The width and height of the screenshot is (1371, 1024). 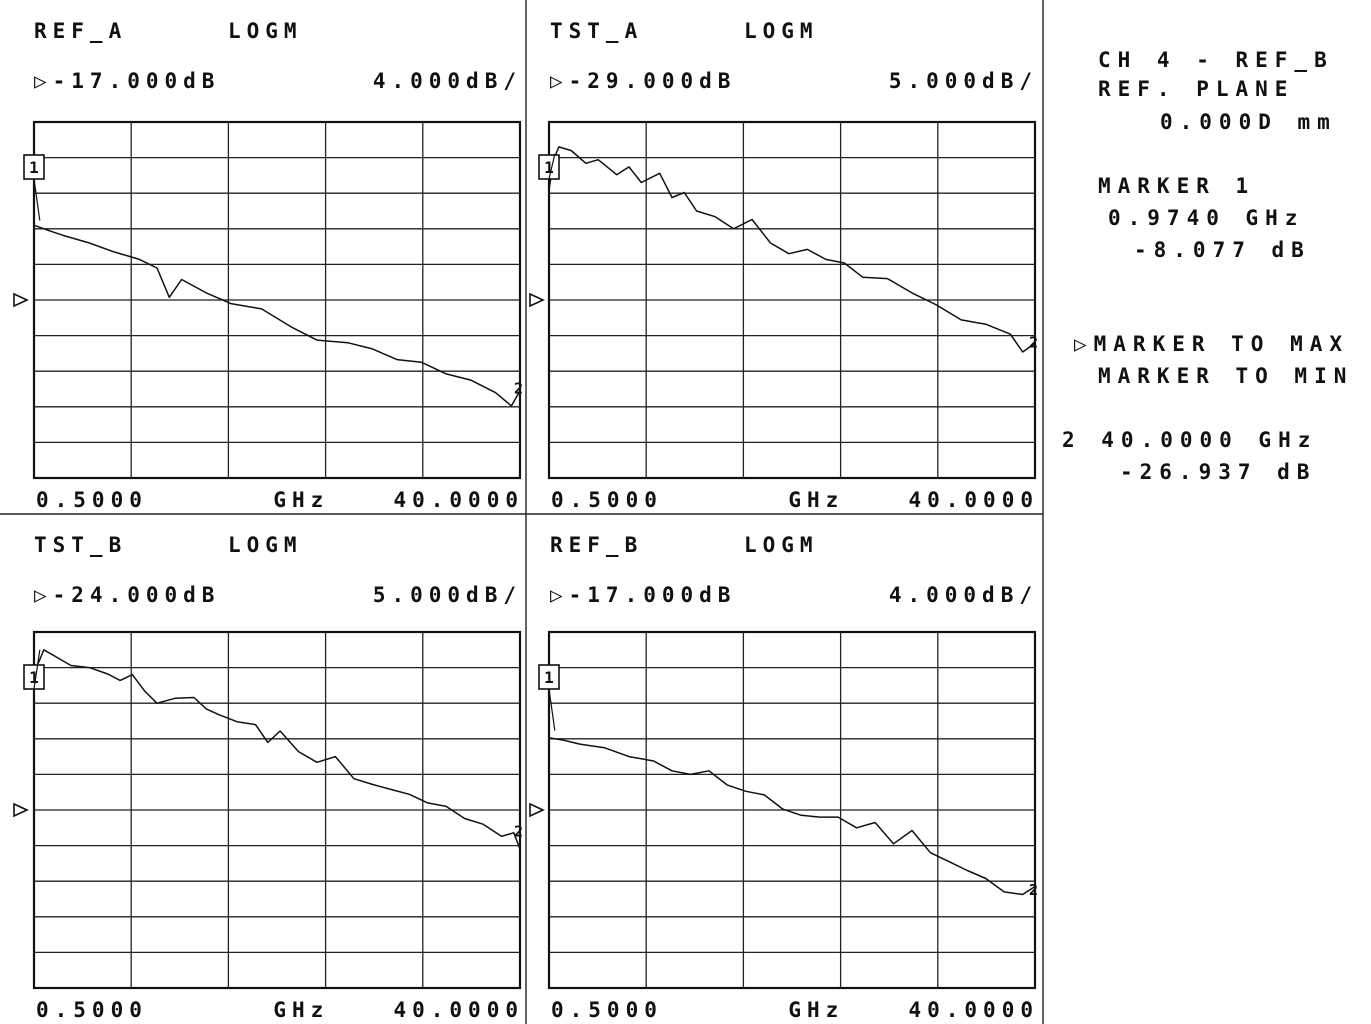 What do you see at coordinates (127, 595) in the screenshot?
I see `reference-level: ▷-24.000dB` at bounding box center [127, 595].